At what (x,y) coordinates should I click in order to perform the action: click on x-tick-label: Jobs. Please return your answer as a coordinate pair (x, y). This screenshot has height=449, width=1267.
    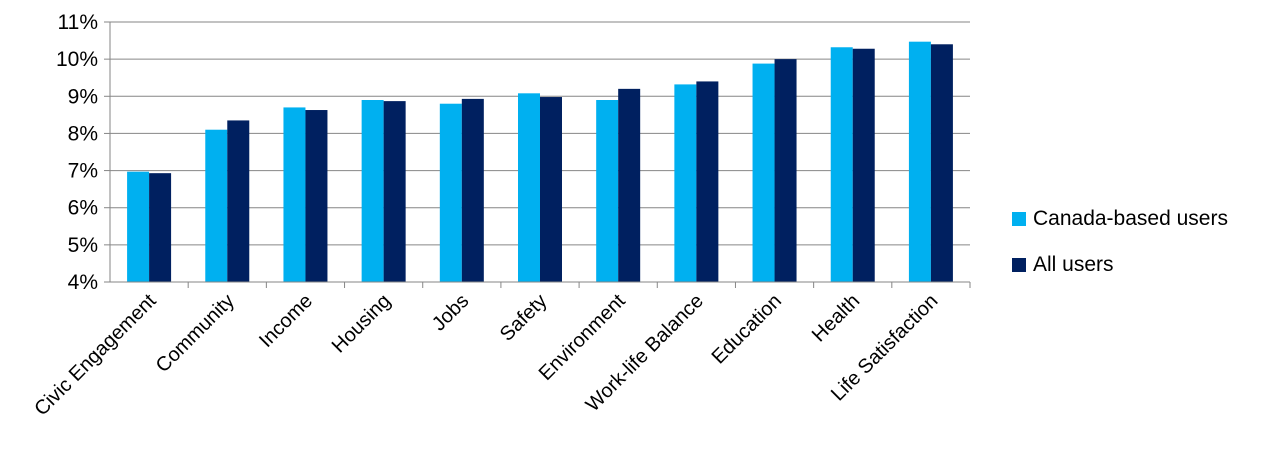
    Looking at the image, I should click on (450, 312).